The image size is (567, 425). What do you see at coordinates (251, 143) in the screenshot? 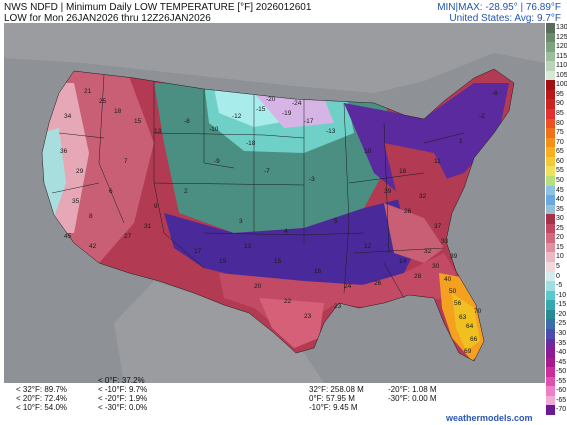
I see `station-label: -18` at bounding box center [251, 143].